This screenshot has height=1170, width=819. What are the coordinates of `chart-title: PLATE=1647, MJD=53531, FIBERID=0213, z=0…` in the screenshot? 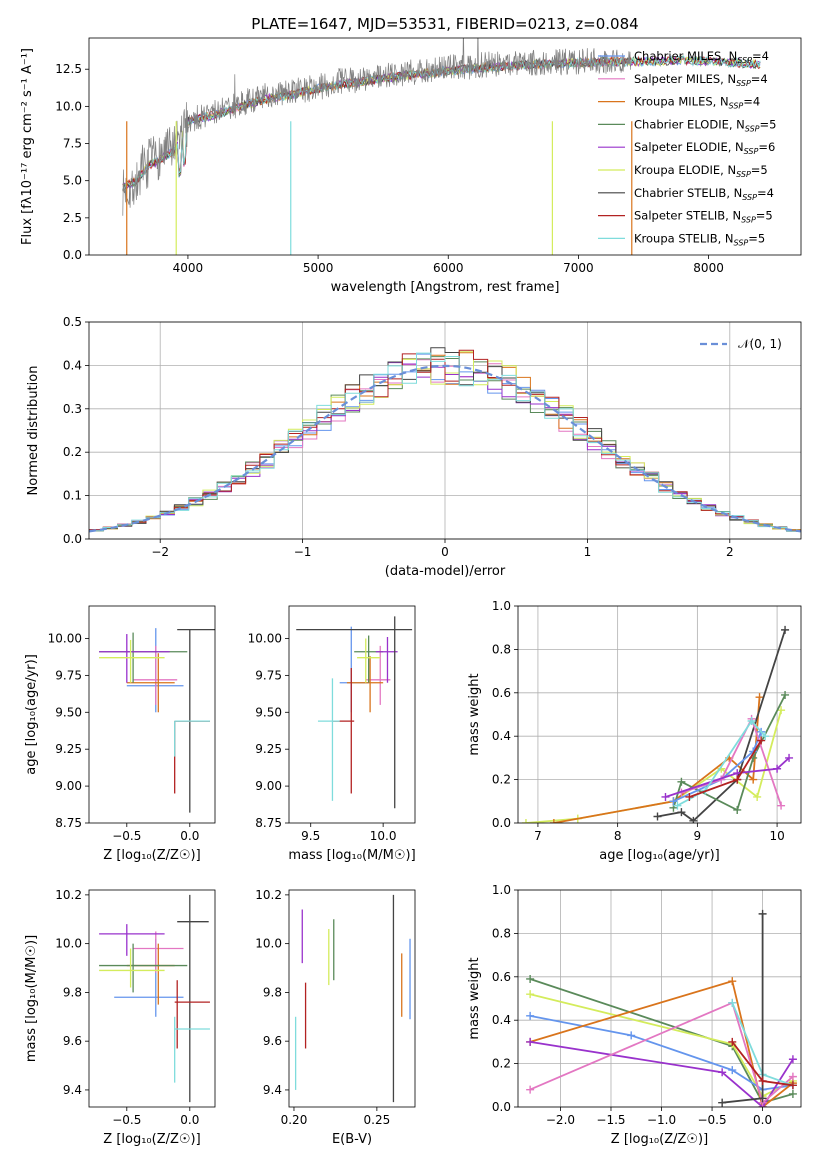 It's located at (444, 24).